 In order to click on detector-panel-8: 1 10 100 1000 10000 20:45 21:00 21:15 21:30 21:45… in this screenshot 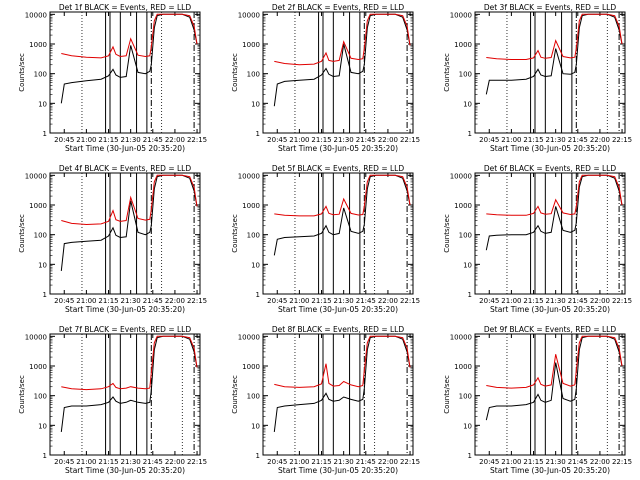, I will do `click(325, 400)`.